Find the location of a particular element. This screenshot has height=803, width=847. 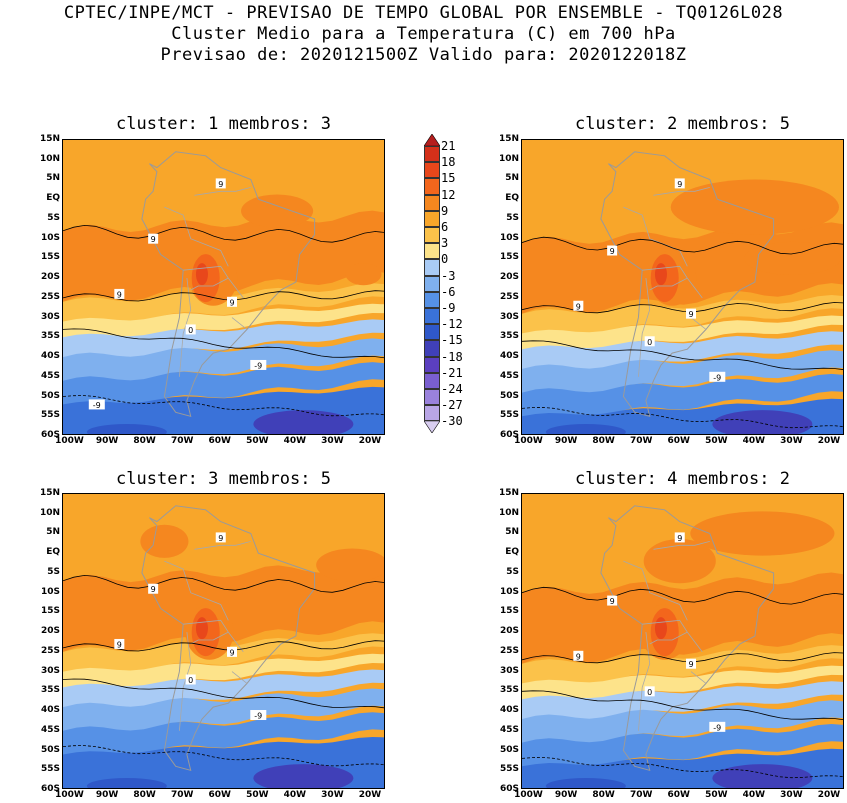

colorbar-tick-label: -6 is located at coordinates (448, 291).